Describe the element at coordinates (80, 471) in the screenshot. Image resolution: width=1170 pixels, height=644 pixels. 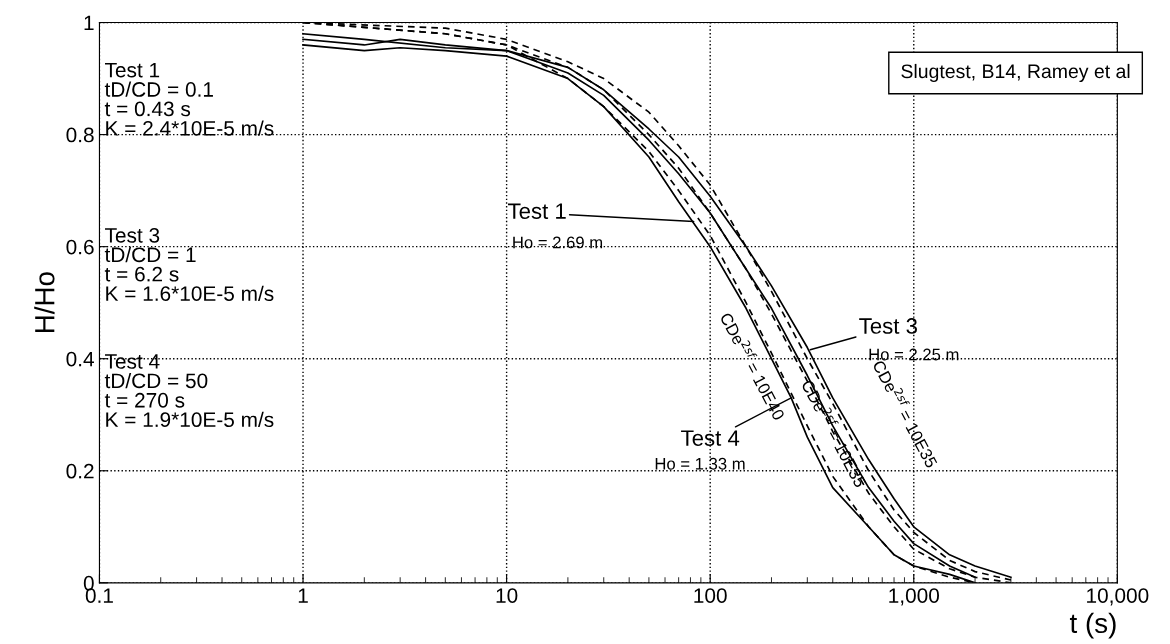
I see `y-tick-label: 0.2` at that location.